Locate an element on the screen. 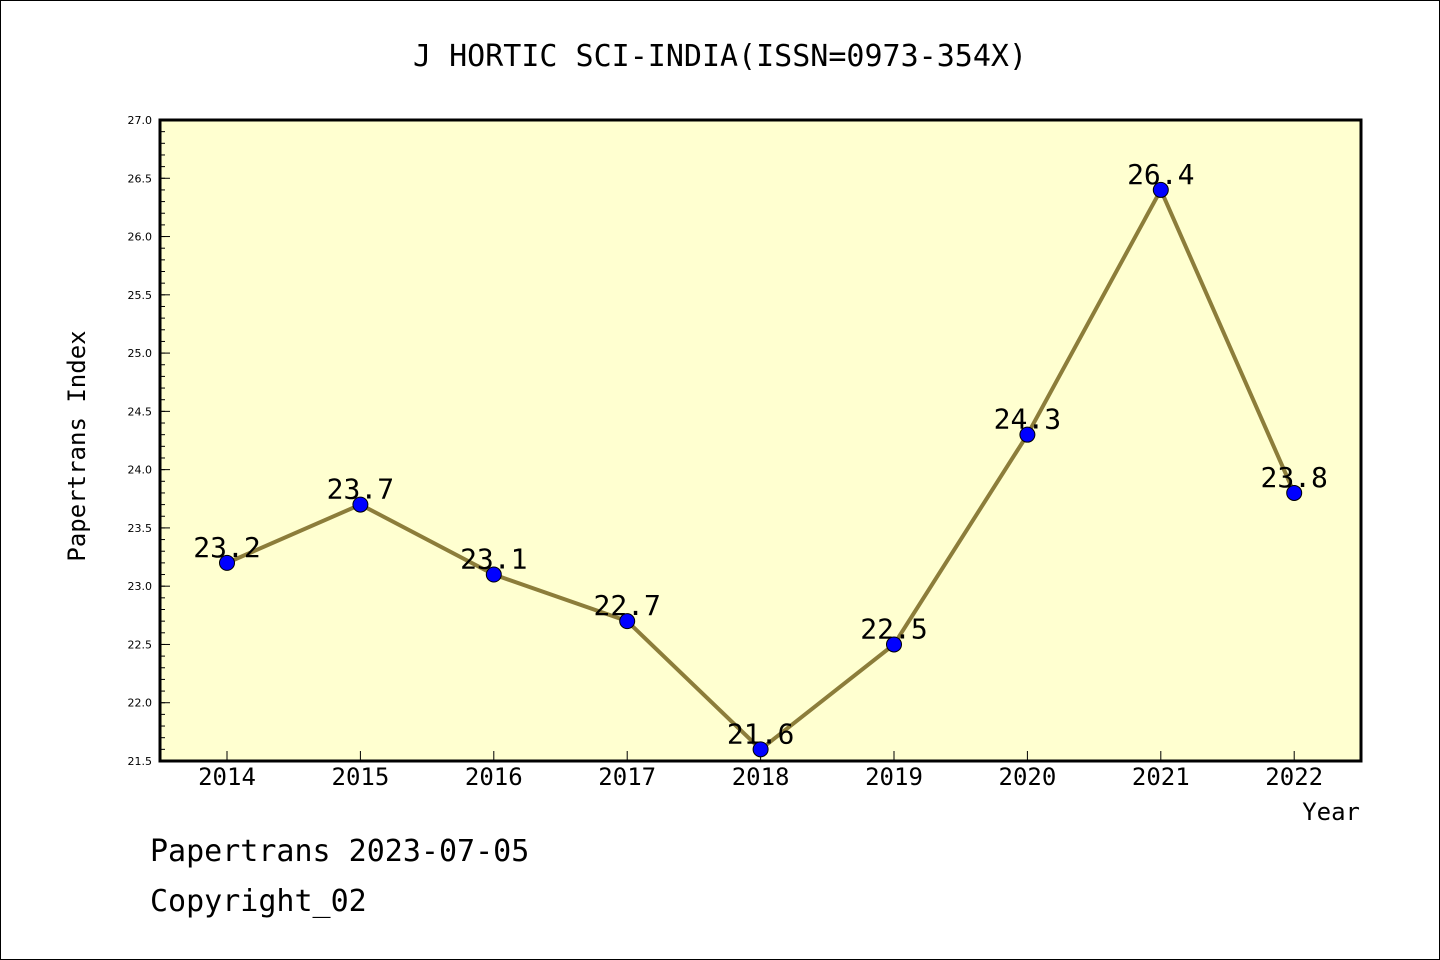  x-axis-ticks: 2014 2015 2016 2017 2018 2019 2020 2021 2022 is located at coordinates (760, 771).